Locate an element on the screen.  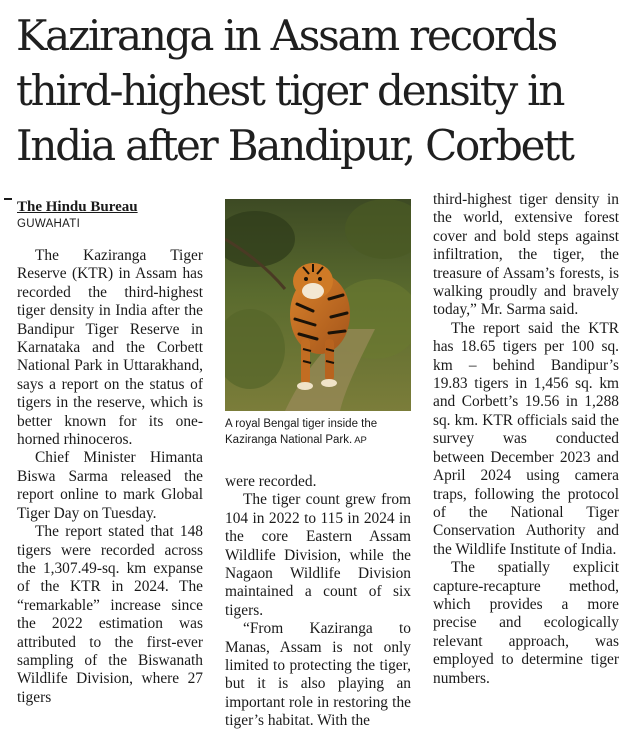
paragraph: were recorded. is located at coordinates (271, 481).